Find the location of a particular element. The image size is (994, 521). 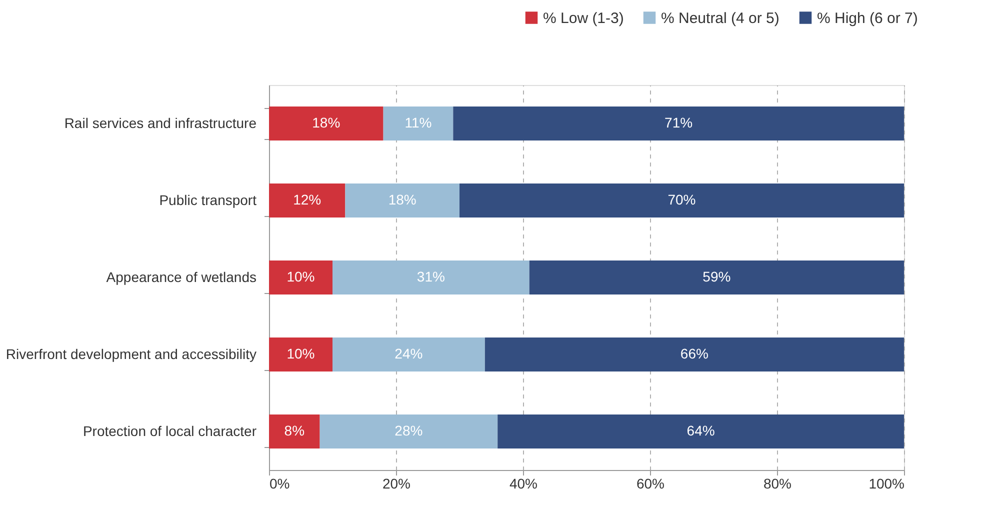

x-tick-label: 100% is located at coordinates (886, 484).